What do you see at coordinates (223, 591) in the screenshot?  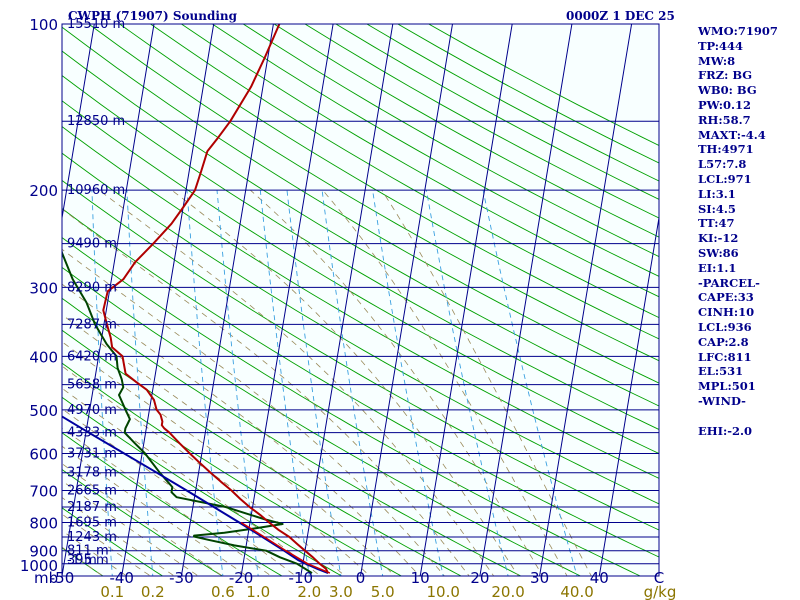 I see `mixing-ratio-tick-label: 0.6` at bounding box center [223, 591].